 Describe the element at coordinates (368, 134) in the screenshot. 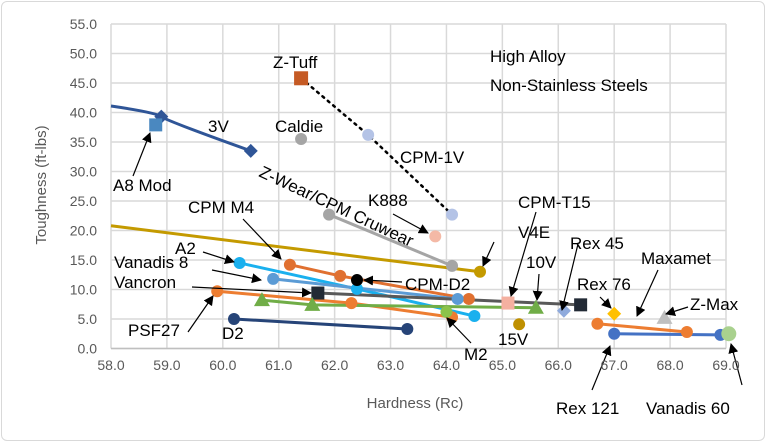

I see `marker-cpm-1v` at that location.